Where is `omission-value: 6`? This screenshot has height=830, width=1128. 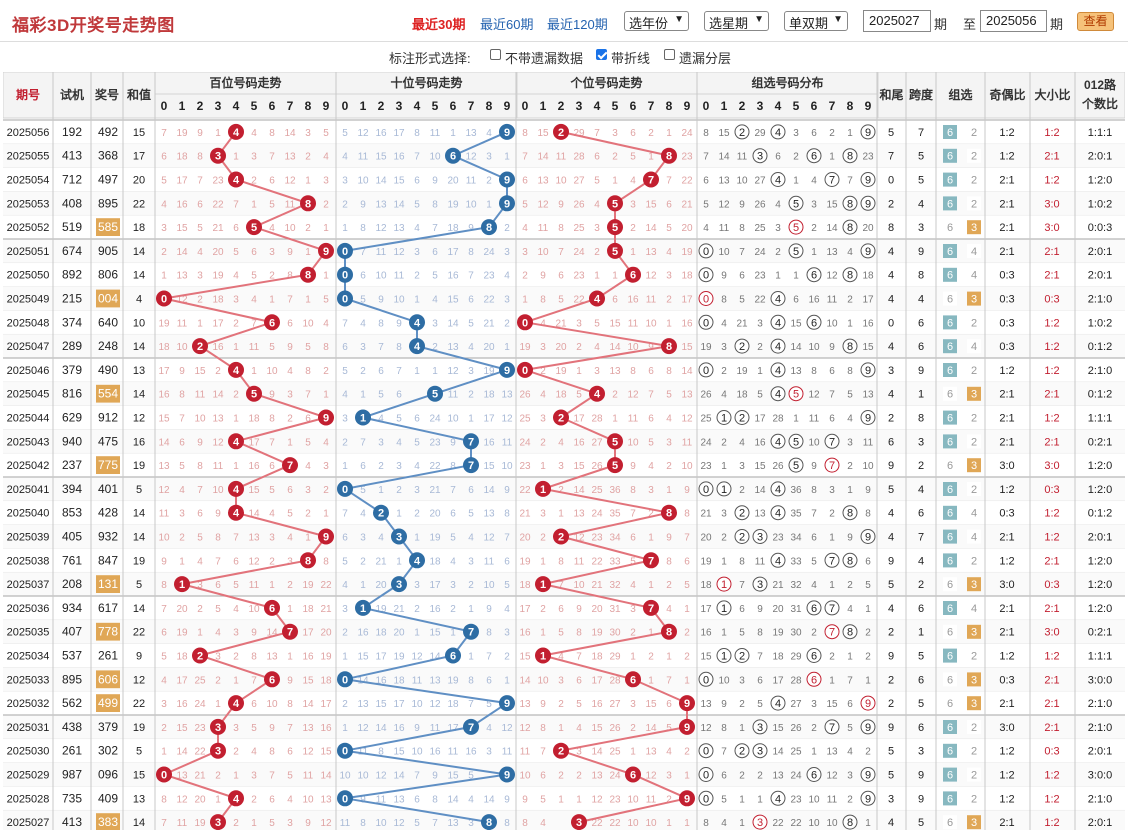 omission-value: 6 is located at coordinates (164, 157).